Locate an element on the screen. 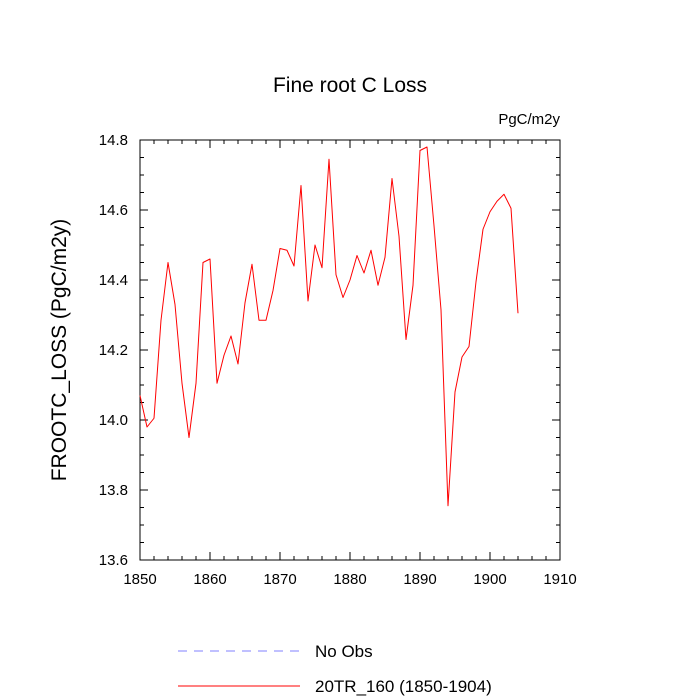  y-tick-label: 13.8 is located at coordinates (113, 490).